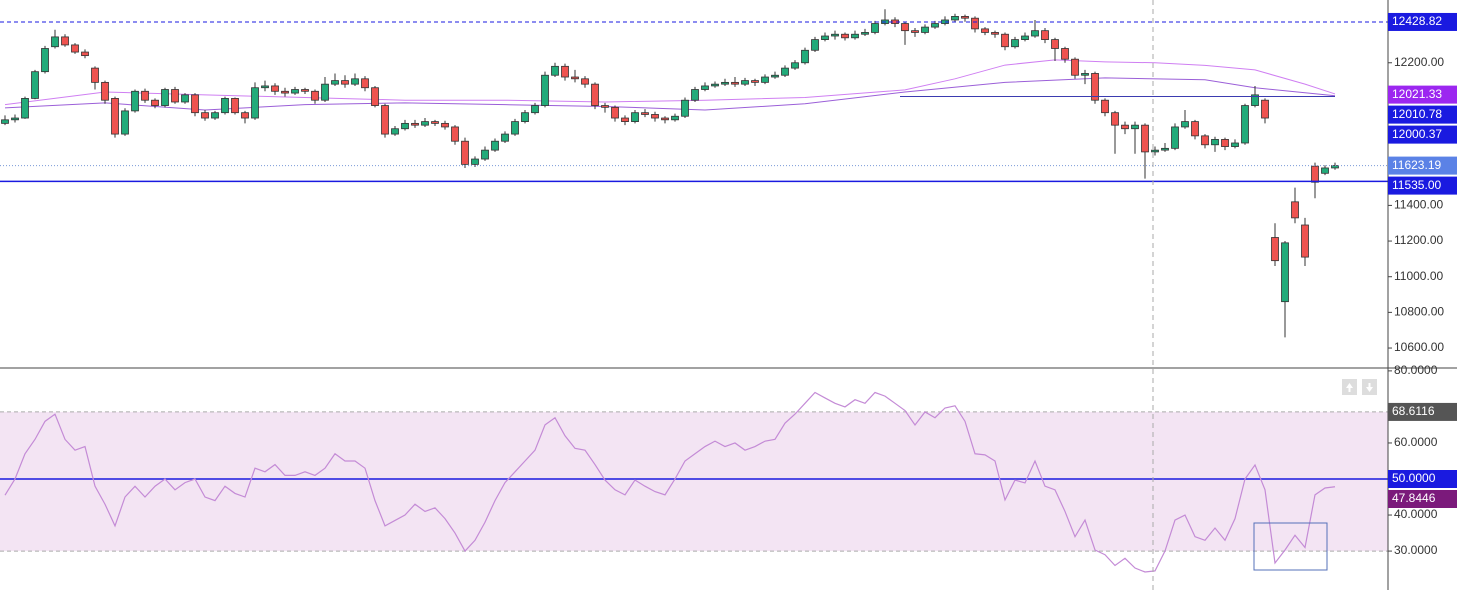 The height and width of the screenshot is (590, 1457). I want to click on y-tick-label: 60.0000, so click(1416, 442).